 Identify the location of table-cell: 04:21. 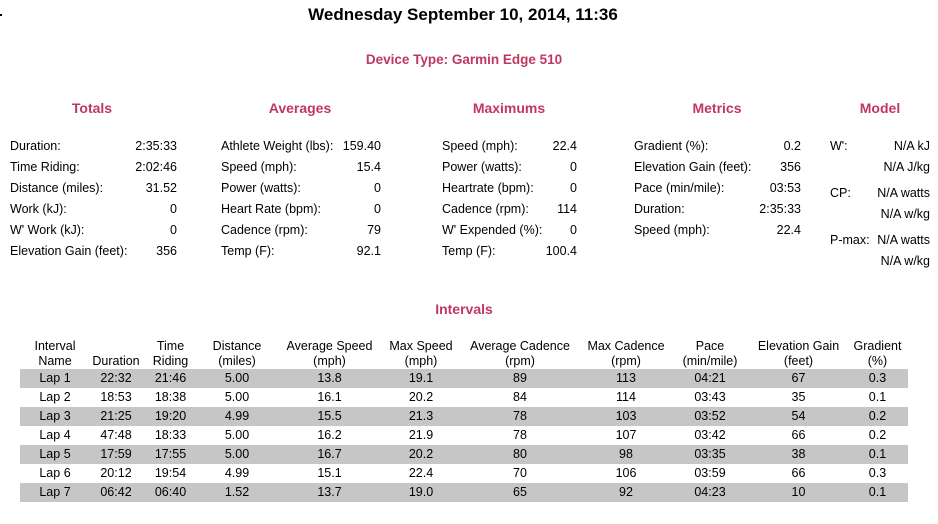
(710, 378).